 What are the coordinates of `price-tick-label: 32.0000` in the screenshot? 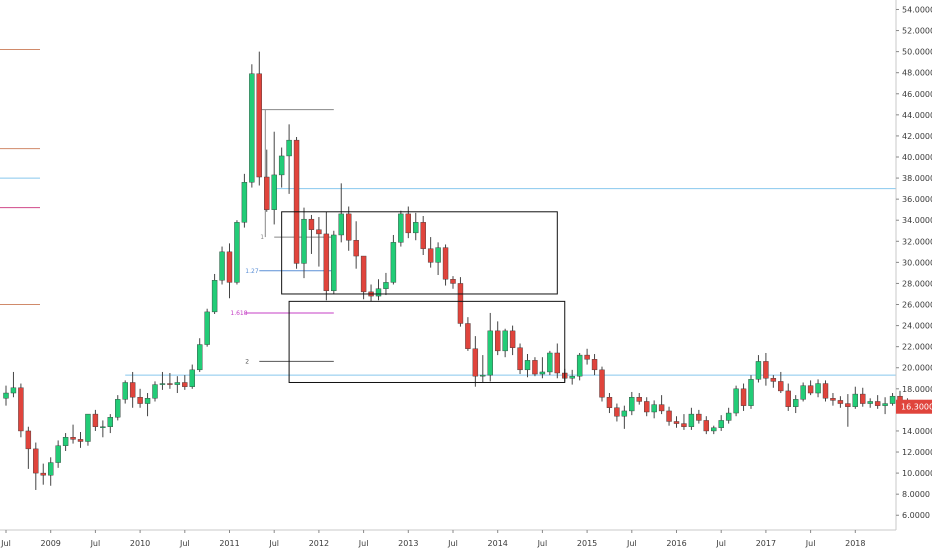 It's located at (917, 241).